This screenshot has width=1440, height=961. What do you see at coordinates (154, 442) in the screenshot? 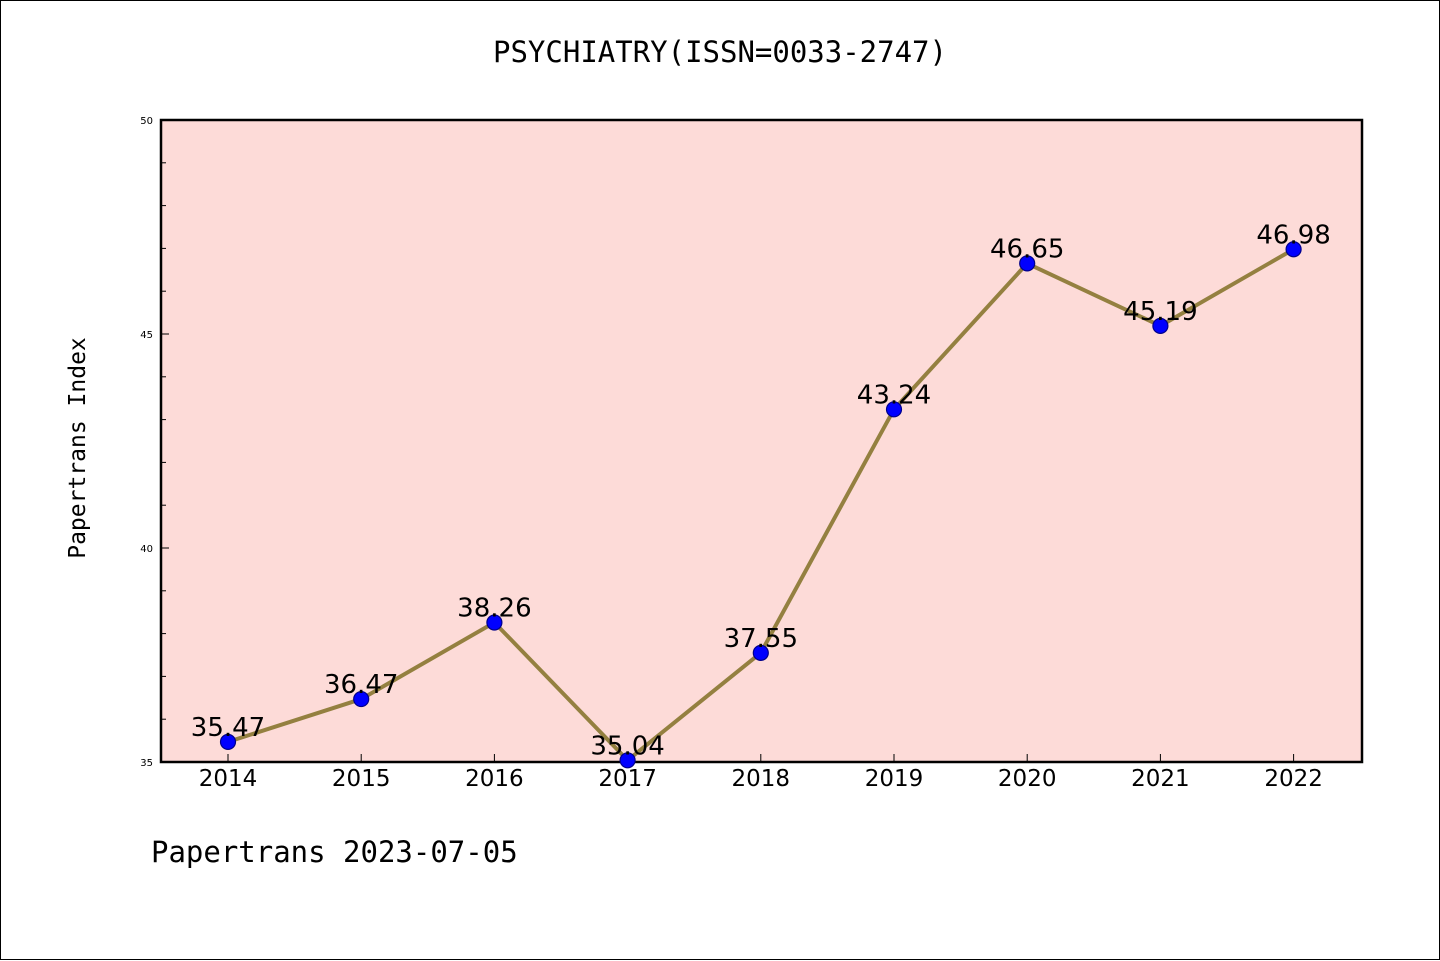
I see `y-axis: 35 40 45 50` at bounding box center [154, 442].